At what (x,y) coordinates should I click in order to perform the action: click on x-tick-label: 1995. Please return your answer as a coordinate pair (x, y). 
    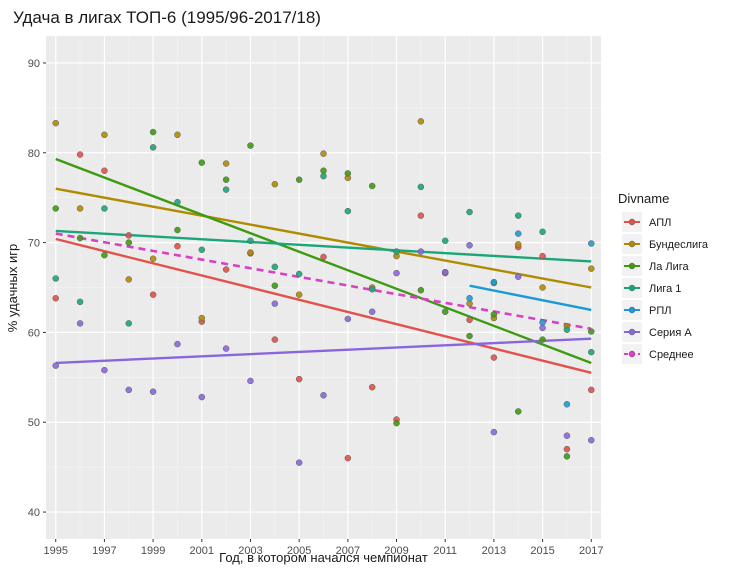
    Looking at the image, I should click on (55, 551).